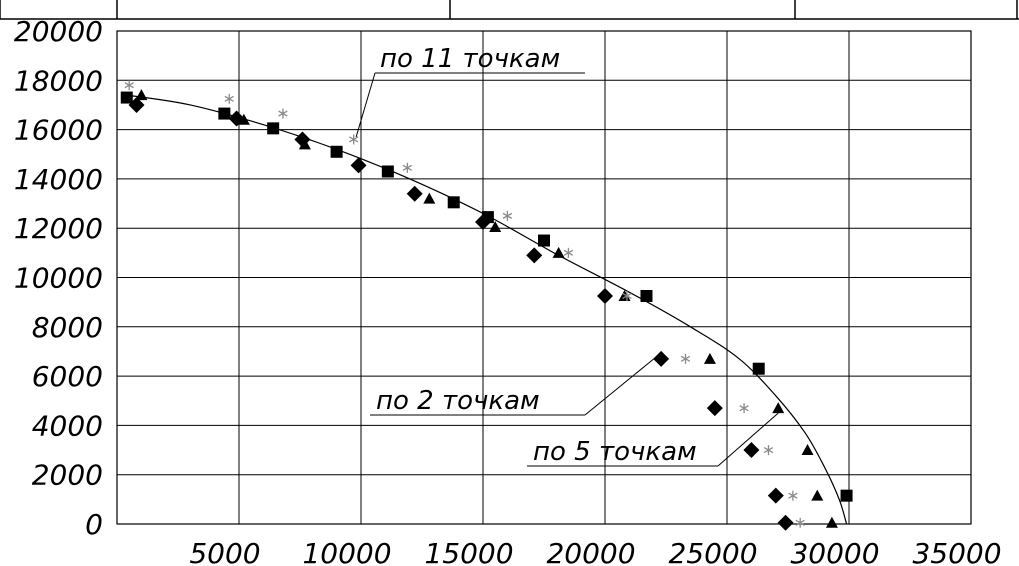  What do you see at coordinates (224, 551) in the screenshot?
I see `x-tick-label: 5000` at bounding box center [224, 551].